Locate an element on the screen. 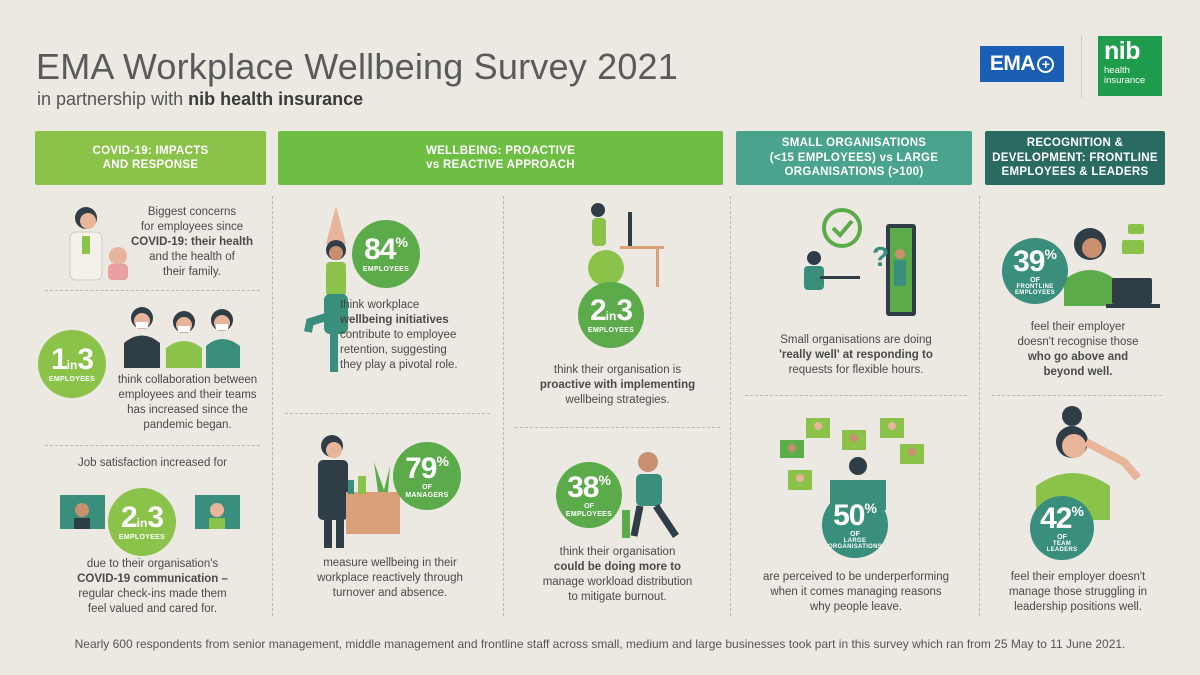 The height and width of the screenshot is (675, 1200). stat-text-line: wellbeing strategies. is located at coordinates (617, 399).